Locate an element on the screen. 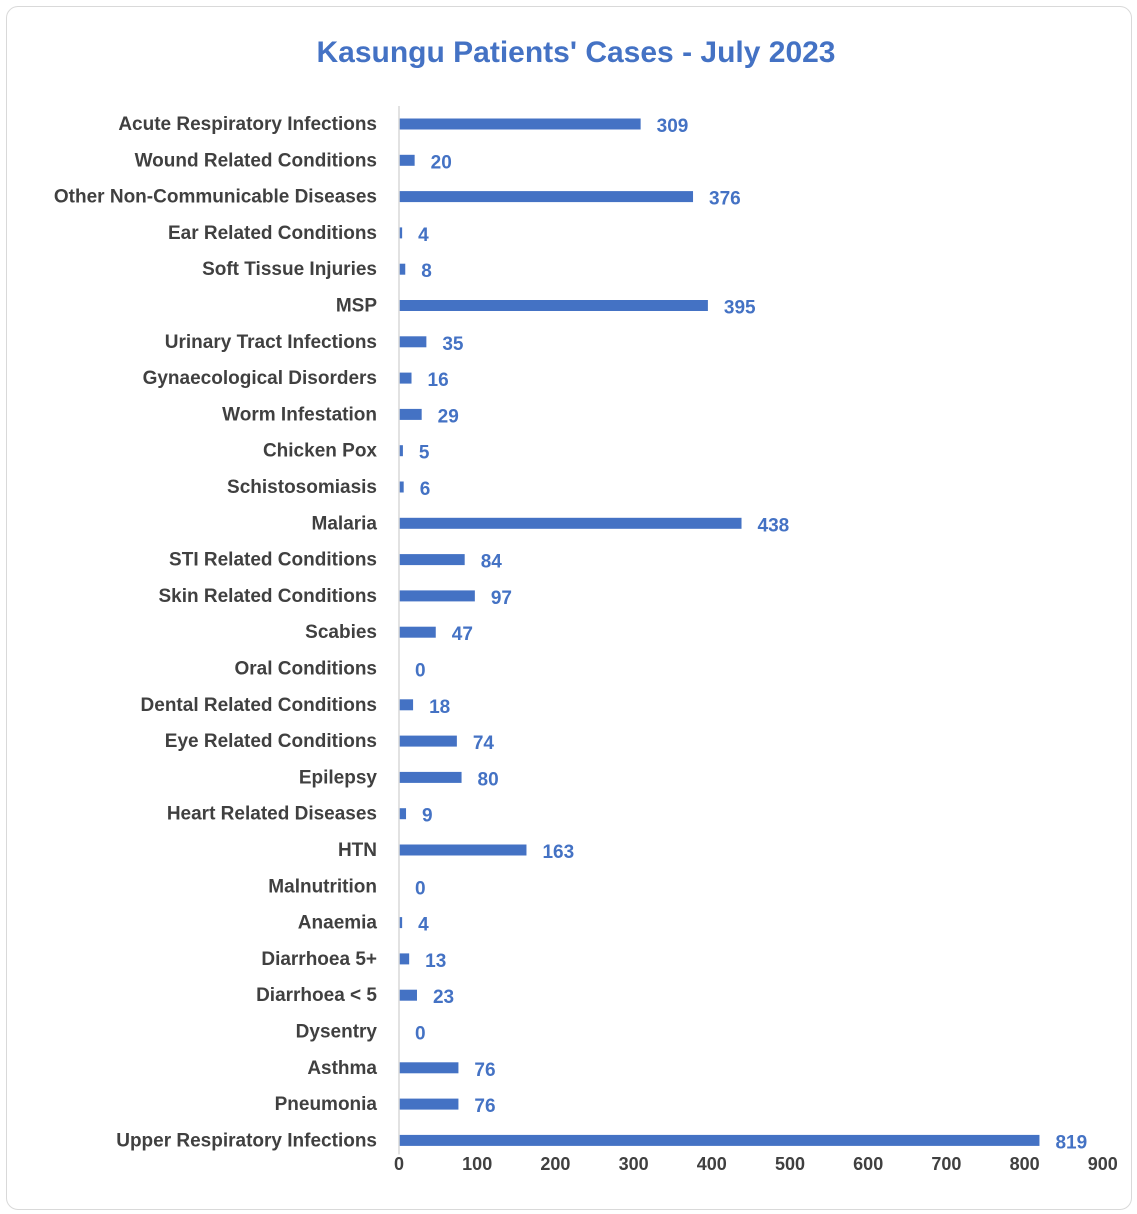 The height and width of the screenshot is (1214, 1137). category-label: Heart Related Diseases is located at coordinates (272, 814).